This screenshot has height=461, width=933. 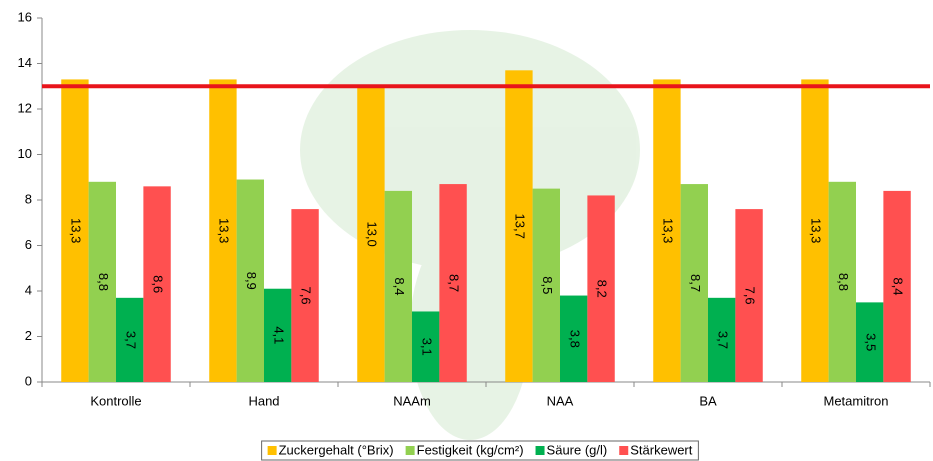 I want to click on legend-label: Stärkewert, so click(x=661, y=449).